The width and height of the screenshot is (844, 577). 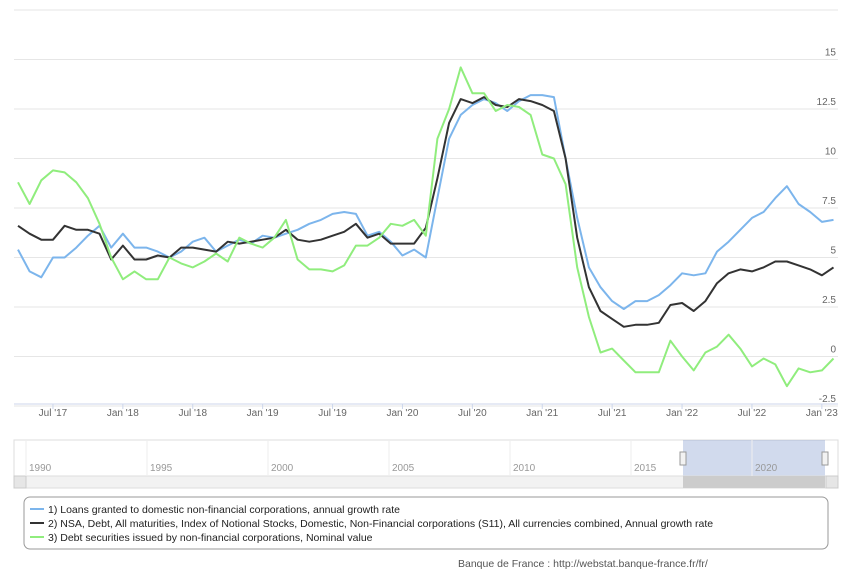 What do you see at coordinates (827, 102) in the screenshot?
I see `y-tick-label: 12.5` at bounding box center [827, 102].